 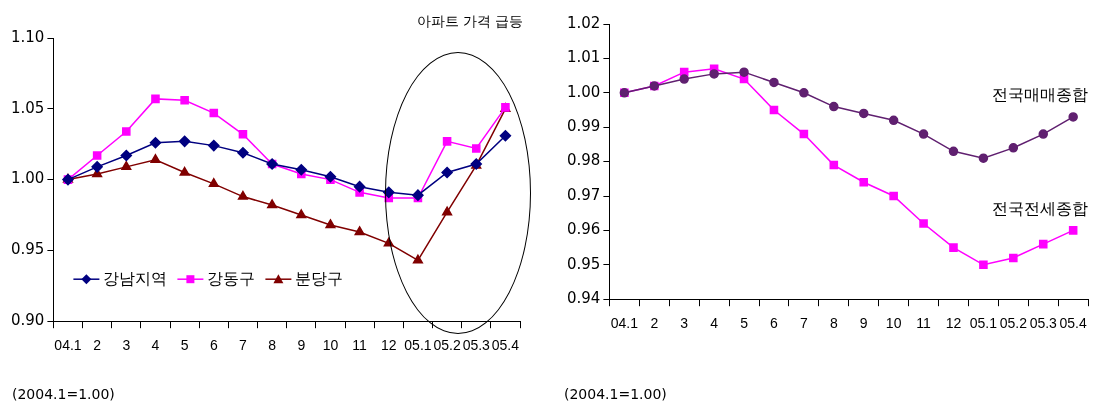 What do you see at coordinates (231, 279) in the screenshot?
I see `legend-label: 강동구` at bounding box center [231, 279].